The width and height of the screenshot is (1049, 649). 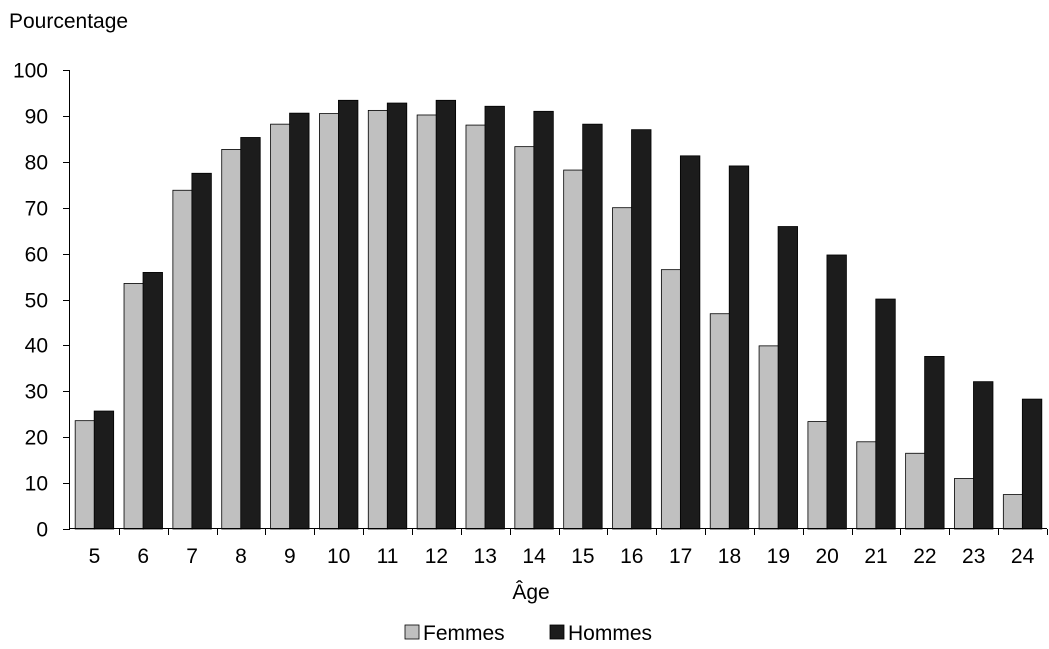 What do you see at coordinates (143, 556) in the screenshot?
I see `x-tick-label: 6` at bounding box center [143, 556].